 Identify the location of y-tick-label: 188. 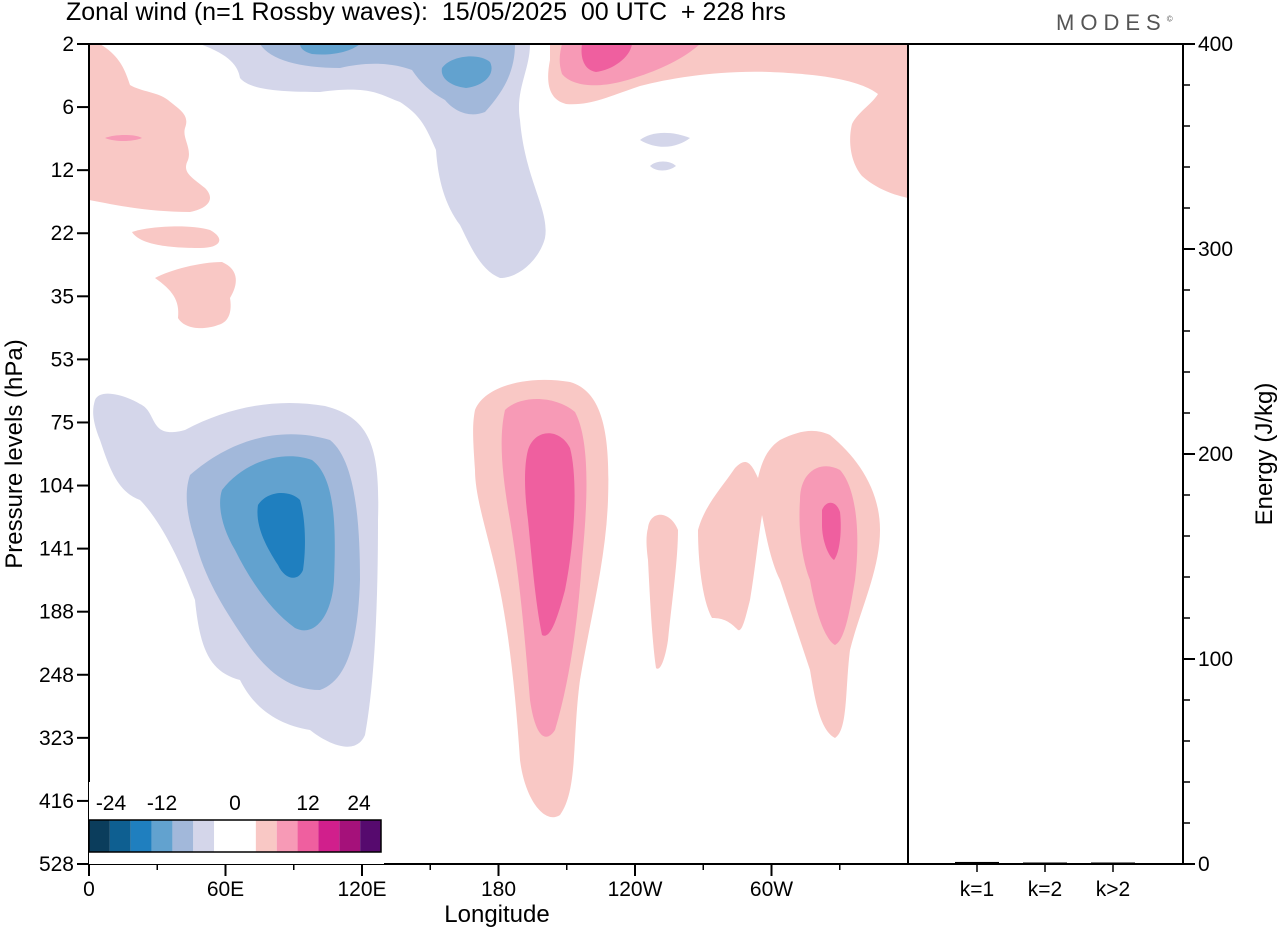
(56, 612).